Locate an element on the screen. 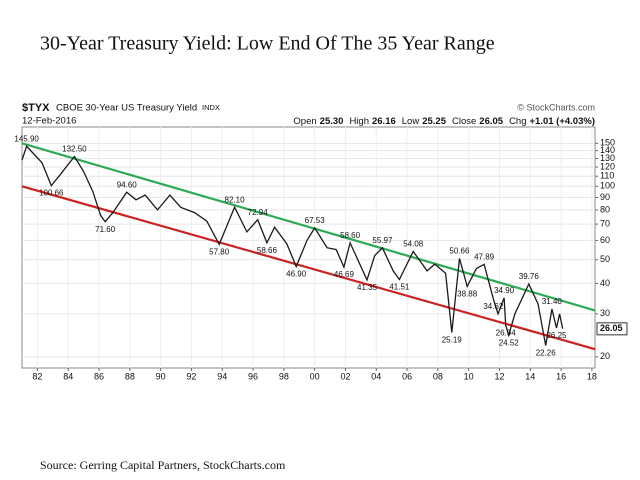 This screenshot has height=480, width=640. y-tick-label: 20 is located at coordinates (605, 356).